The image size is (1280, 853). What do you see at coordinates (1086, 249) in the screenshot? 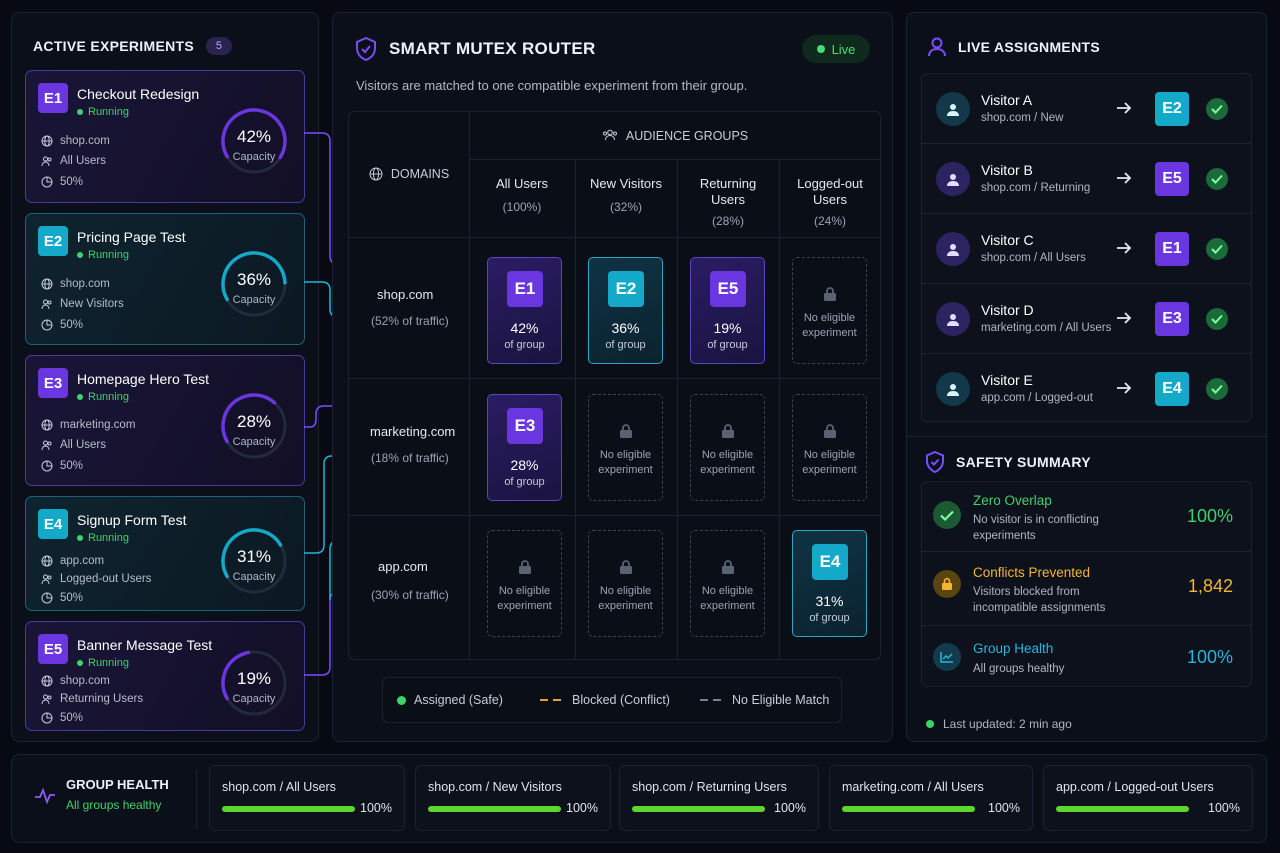
I see `assignment-row: Visitor C shop.com / All Users E1` at bounding box center [1086, 249].